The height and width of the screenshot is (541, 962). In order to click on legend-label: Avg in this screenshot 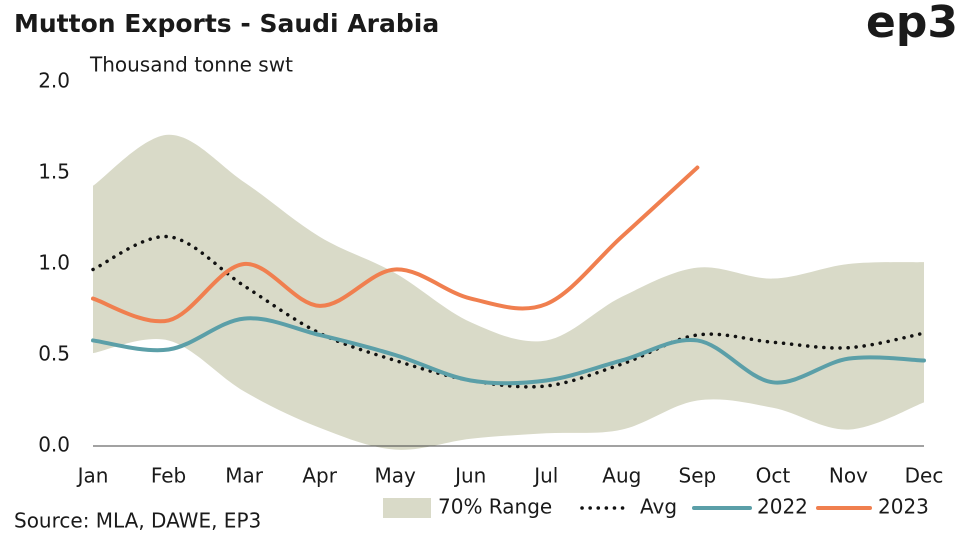, I will do `click(658, 507)`.